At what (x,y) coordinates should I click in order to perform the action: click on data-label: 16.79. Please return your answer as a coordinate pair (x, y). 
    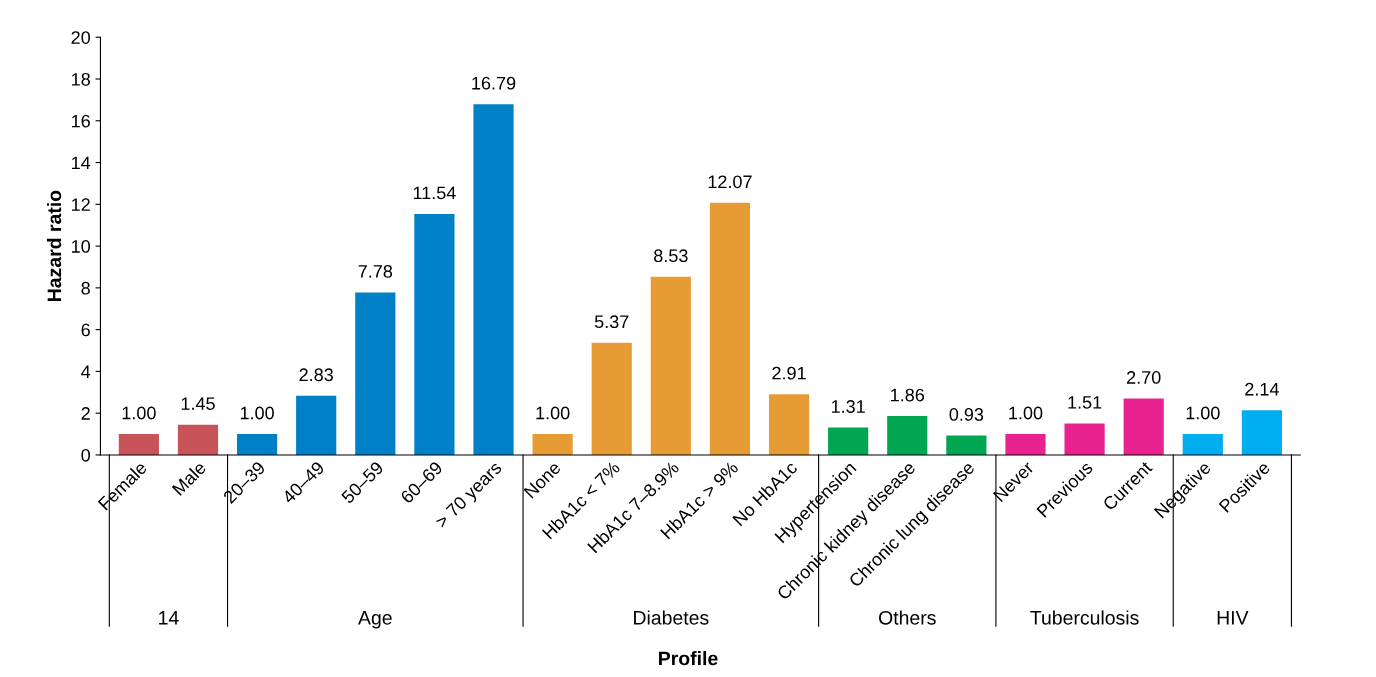
    Looking at the image, I should click on (494, 83).